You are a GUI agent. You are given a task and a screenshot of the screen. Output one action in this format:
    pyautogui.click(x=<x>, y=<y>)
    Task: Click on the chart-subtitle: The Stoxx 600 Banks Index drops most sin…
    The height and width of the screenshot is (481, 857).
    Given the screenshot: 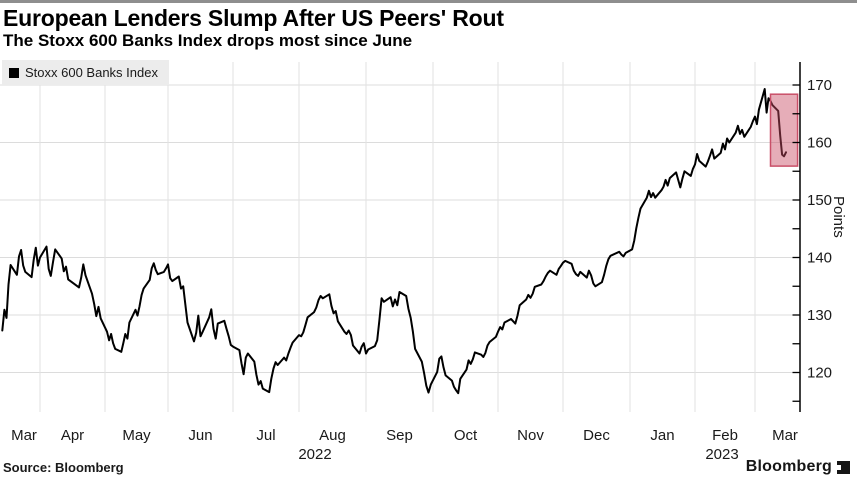 What is the action you would take?
    pyautogui.click(x=208, y=40)
    